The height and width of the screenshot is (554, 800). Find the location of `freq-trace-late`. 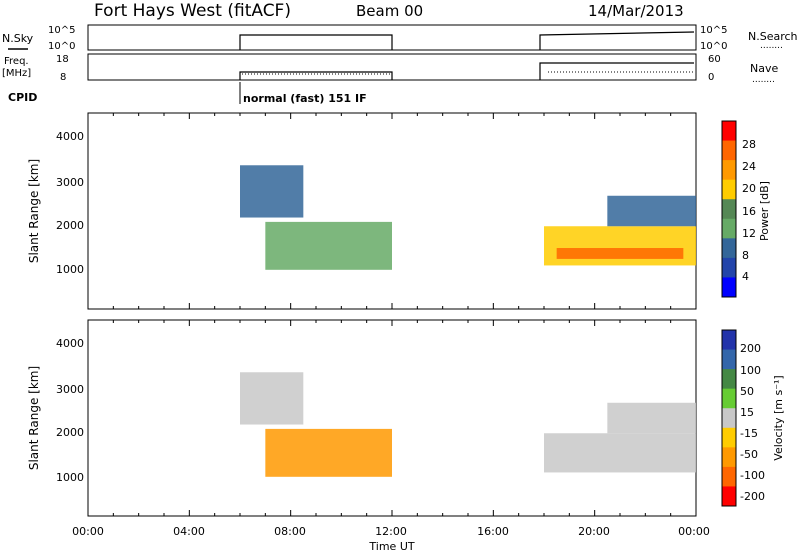

freq-trace-late is located at coordinates (616, 71).